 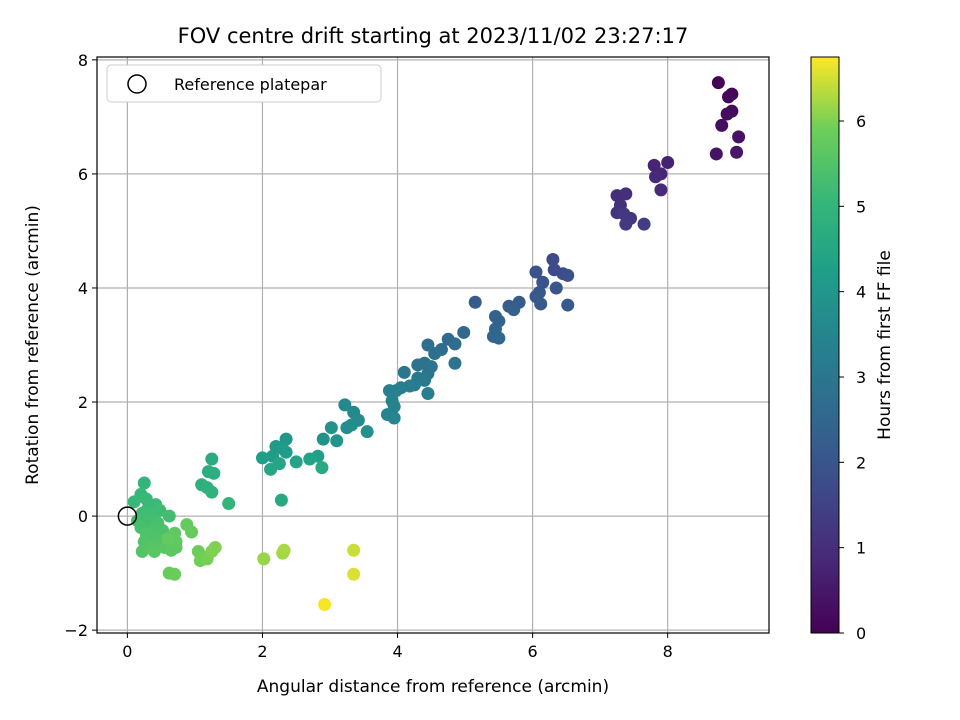 What do you see at coordinates (137, 84) in the screenshot?
I see `legend-marker` at bounding box center [137, 84].